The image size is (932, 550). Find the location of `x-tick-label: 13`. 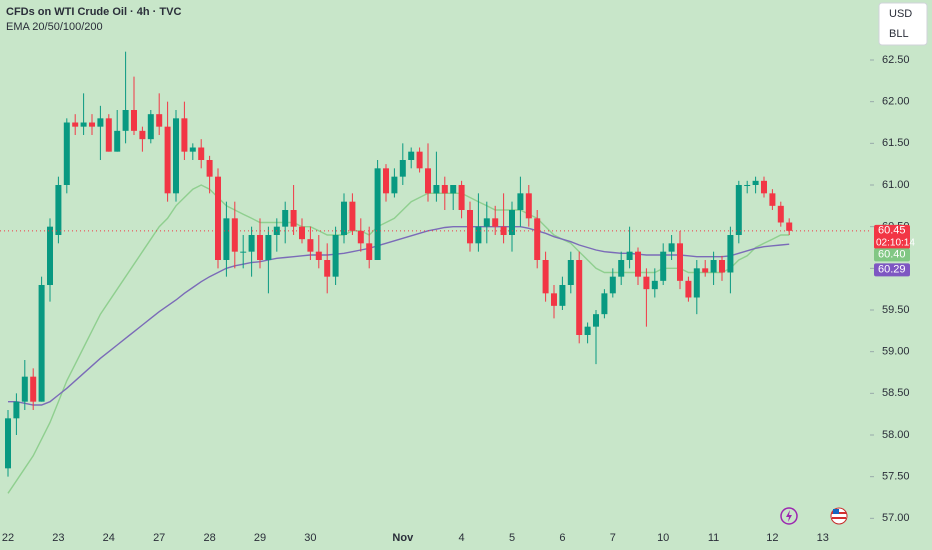

x-tick-label: 13 is located at coordinates (823, 538).